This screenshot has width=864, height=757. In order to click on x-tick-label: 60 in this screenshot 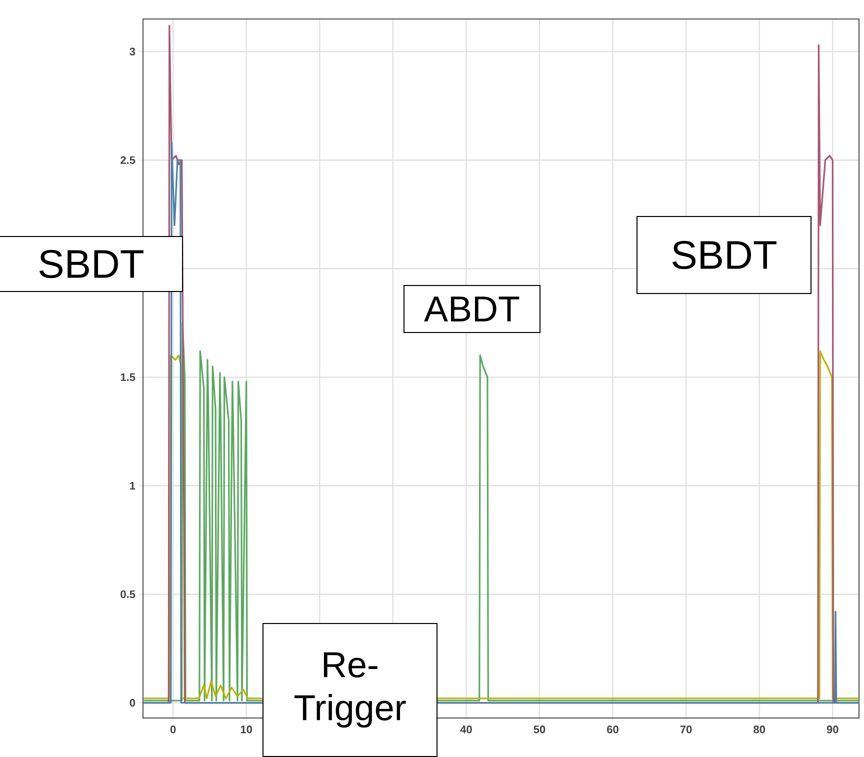, I will do `click(612, 730)`.